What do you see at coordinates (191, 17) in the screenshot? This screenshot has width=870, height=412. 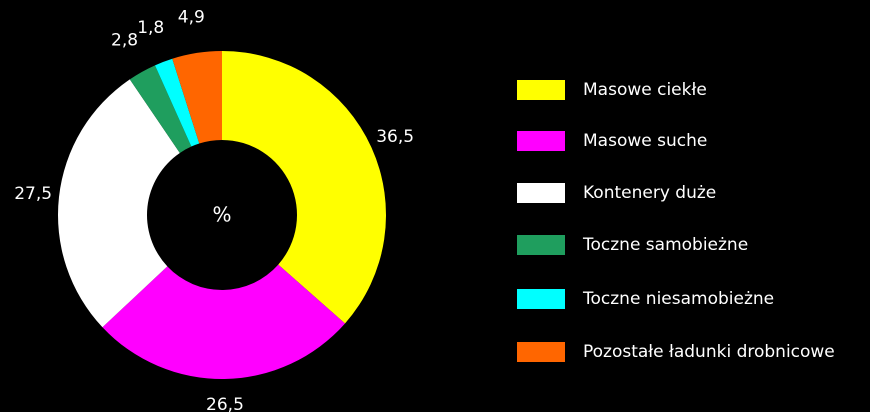 I see `data-label: 4,9` at bounding box center [191, 17].